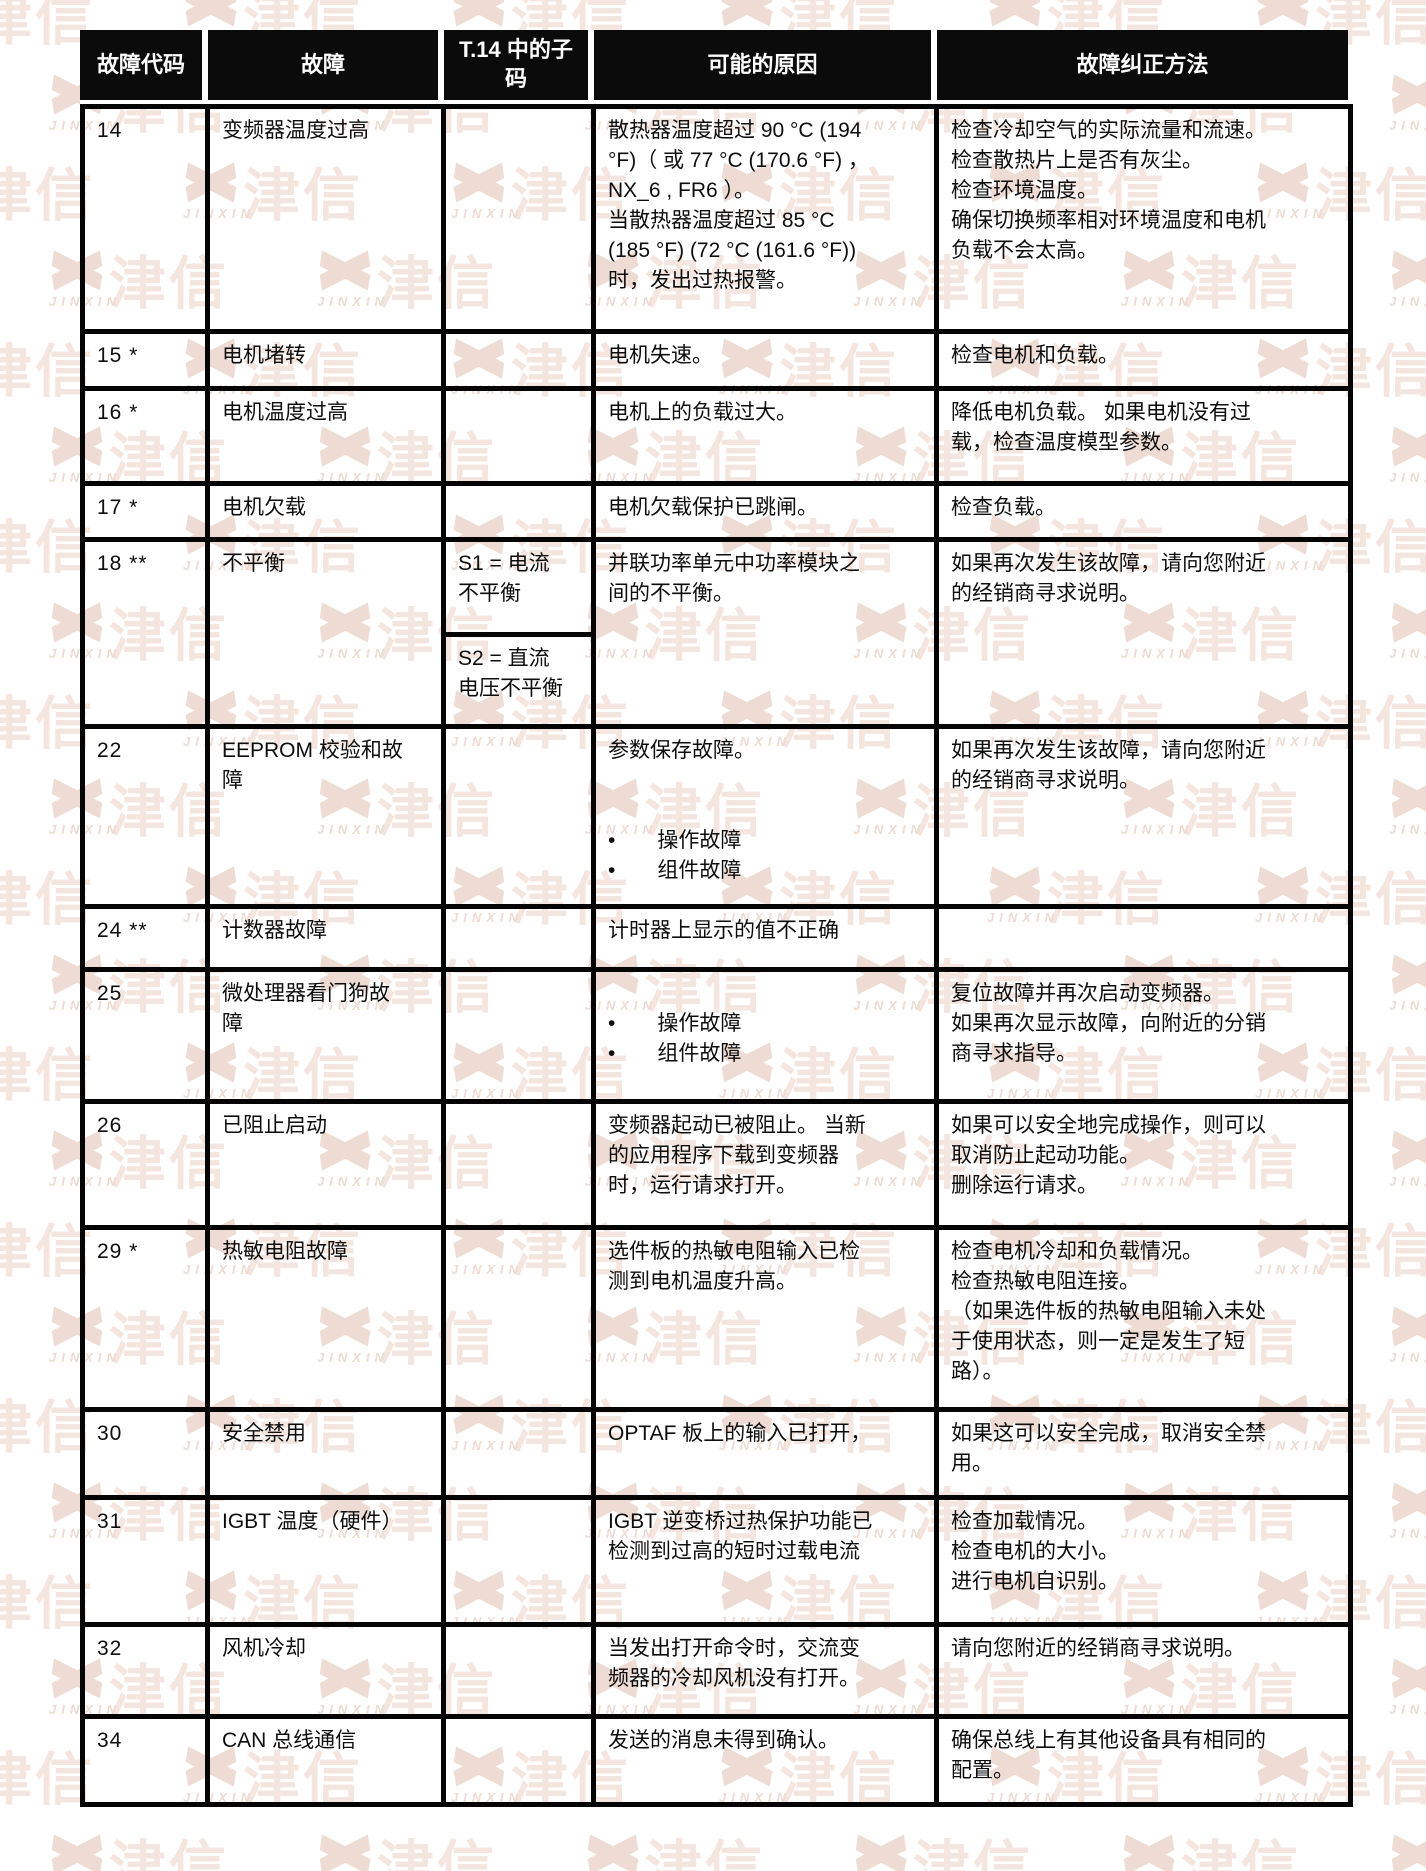 The height and width of the screenshot is (1871, 1426). Describe the element at coordinates (145, 1318) in the screenshot. I see `cell-fault-code: 29 *` at that location.